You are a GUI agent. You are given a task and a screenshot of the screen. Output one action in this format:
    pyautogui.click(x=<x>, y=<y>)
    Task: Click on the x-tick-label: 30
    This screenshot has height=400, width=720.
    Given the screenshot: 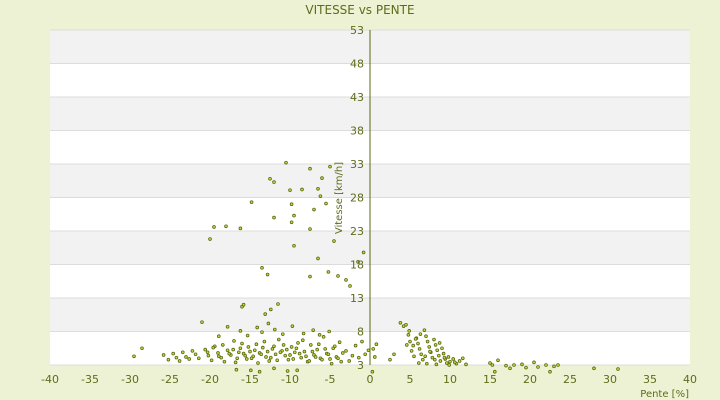 What is the action you would take?
    pyautogui.click(x=610, y=379)
    